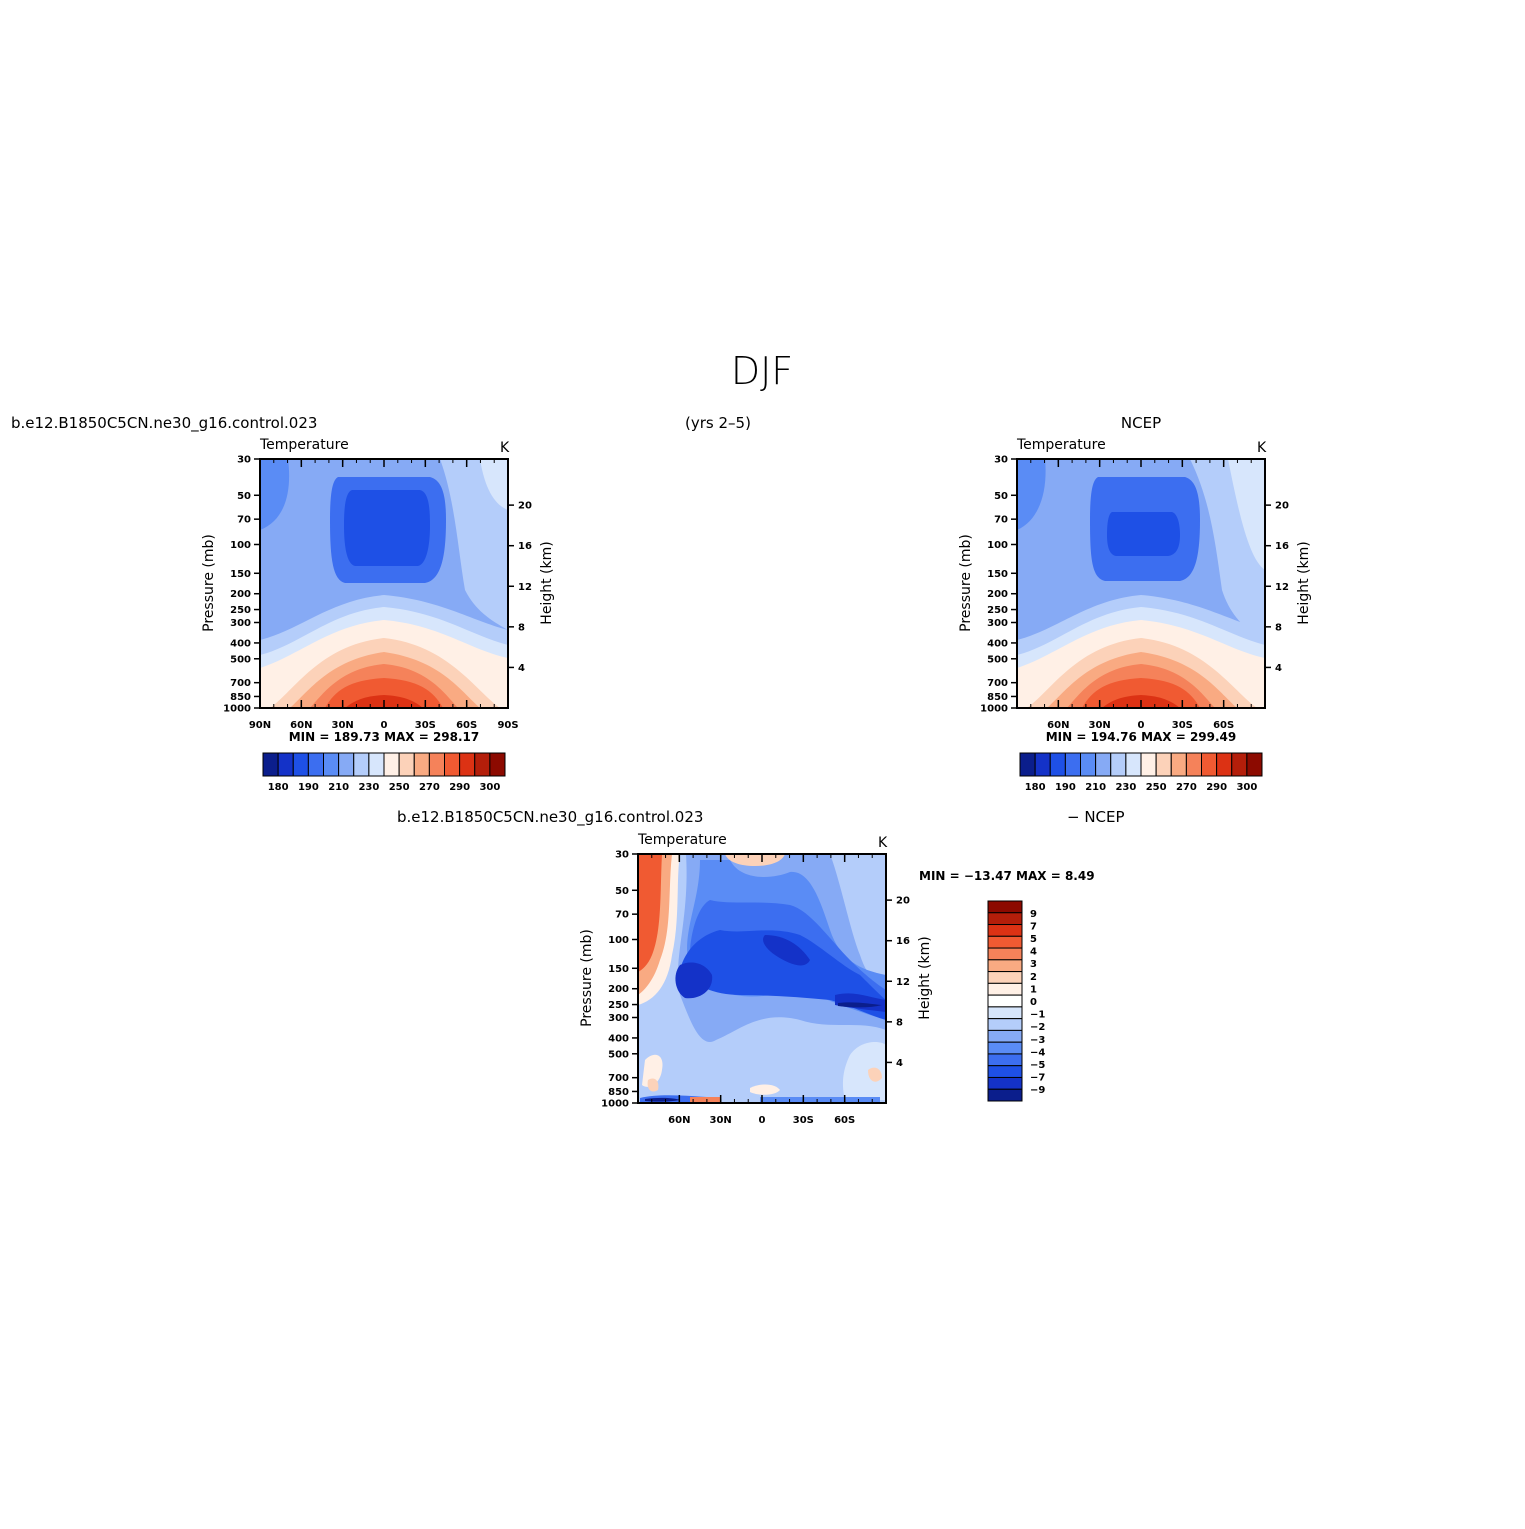 This screenshot has height=1529, width=1525. Describe the element at coordinates (718, 423) in the screenshot. I see `years-label: (yrs 2–5)` at that location.